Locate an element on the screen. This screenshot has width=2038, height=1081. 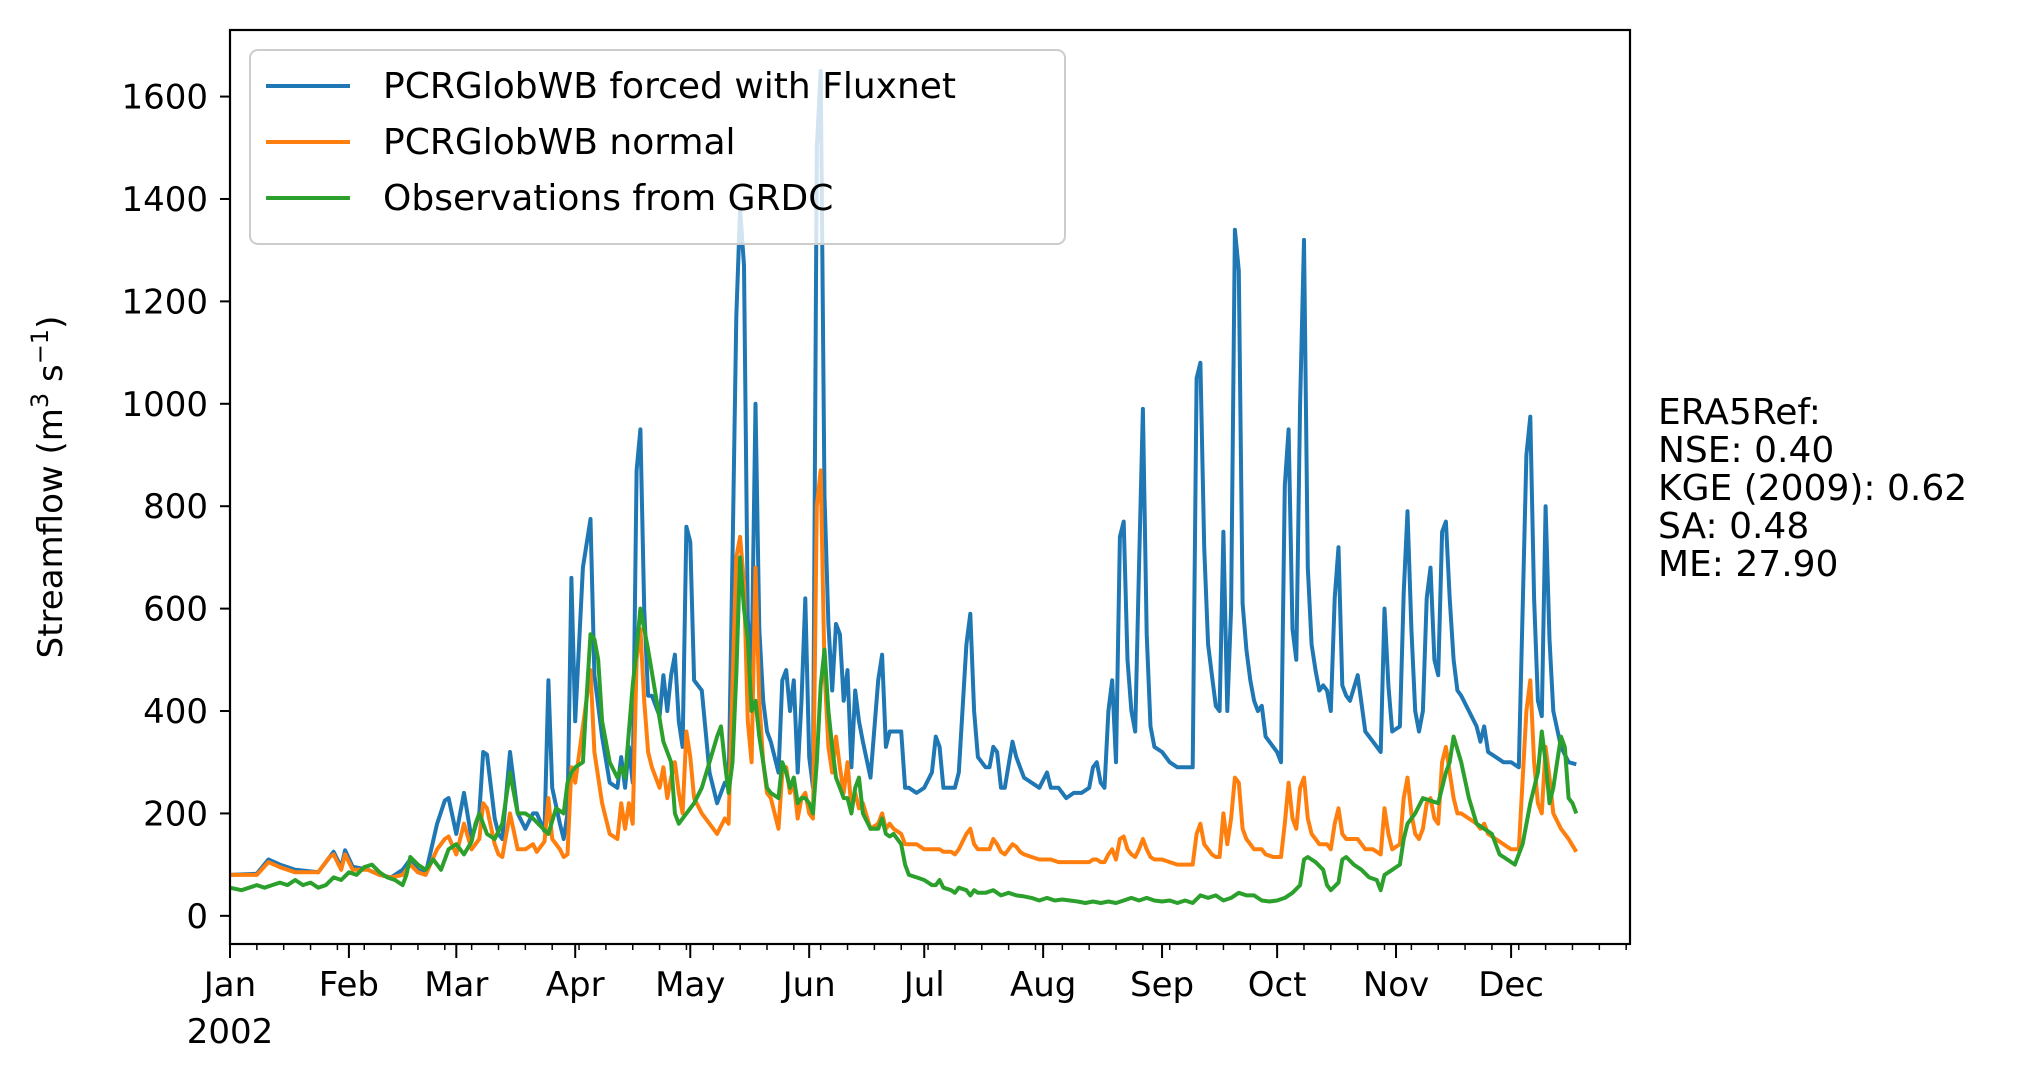
stats-line: KGE (2009): 0.62 is located at coordinates (1812, 488).